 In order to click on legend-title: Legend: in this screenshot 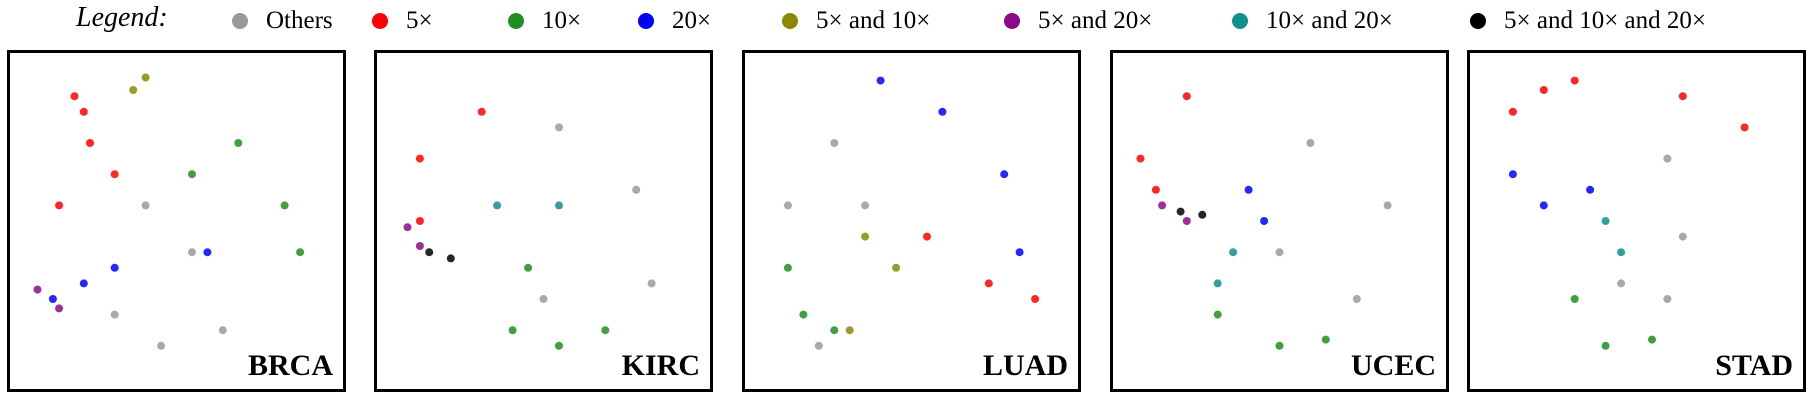, I will do `click(122, 17)`.